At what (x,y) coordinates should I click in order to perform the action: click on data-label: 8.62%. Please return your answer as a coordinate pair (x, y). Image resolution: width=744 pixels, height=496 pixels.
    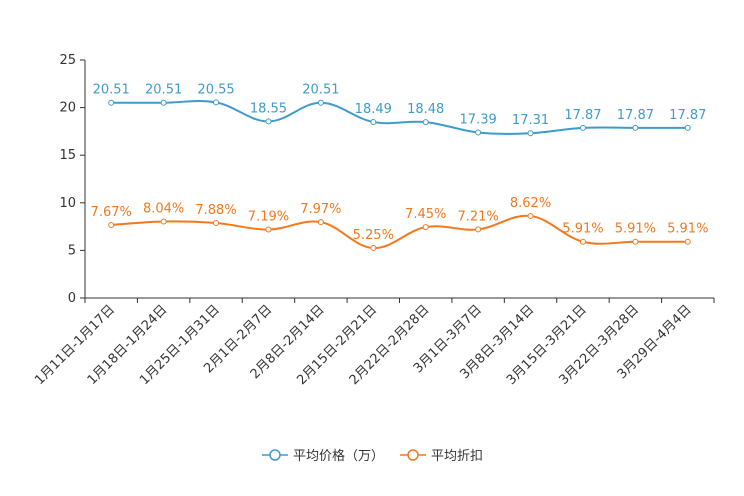
    Looking at the image, I should click on (530, 203).